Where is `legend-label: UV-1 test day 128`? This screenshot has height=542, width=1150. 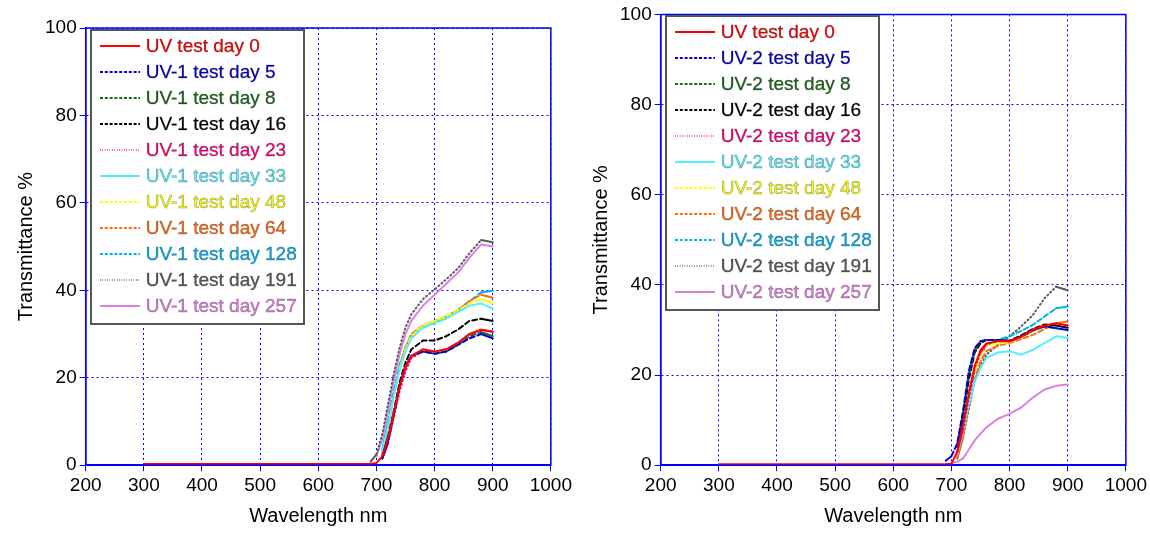
legend-label: UV-1 test day 128 is located at coordinates (221, 254).